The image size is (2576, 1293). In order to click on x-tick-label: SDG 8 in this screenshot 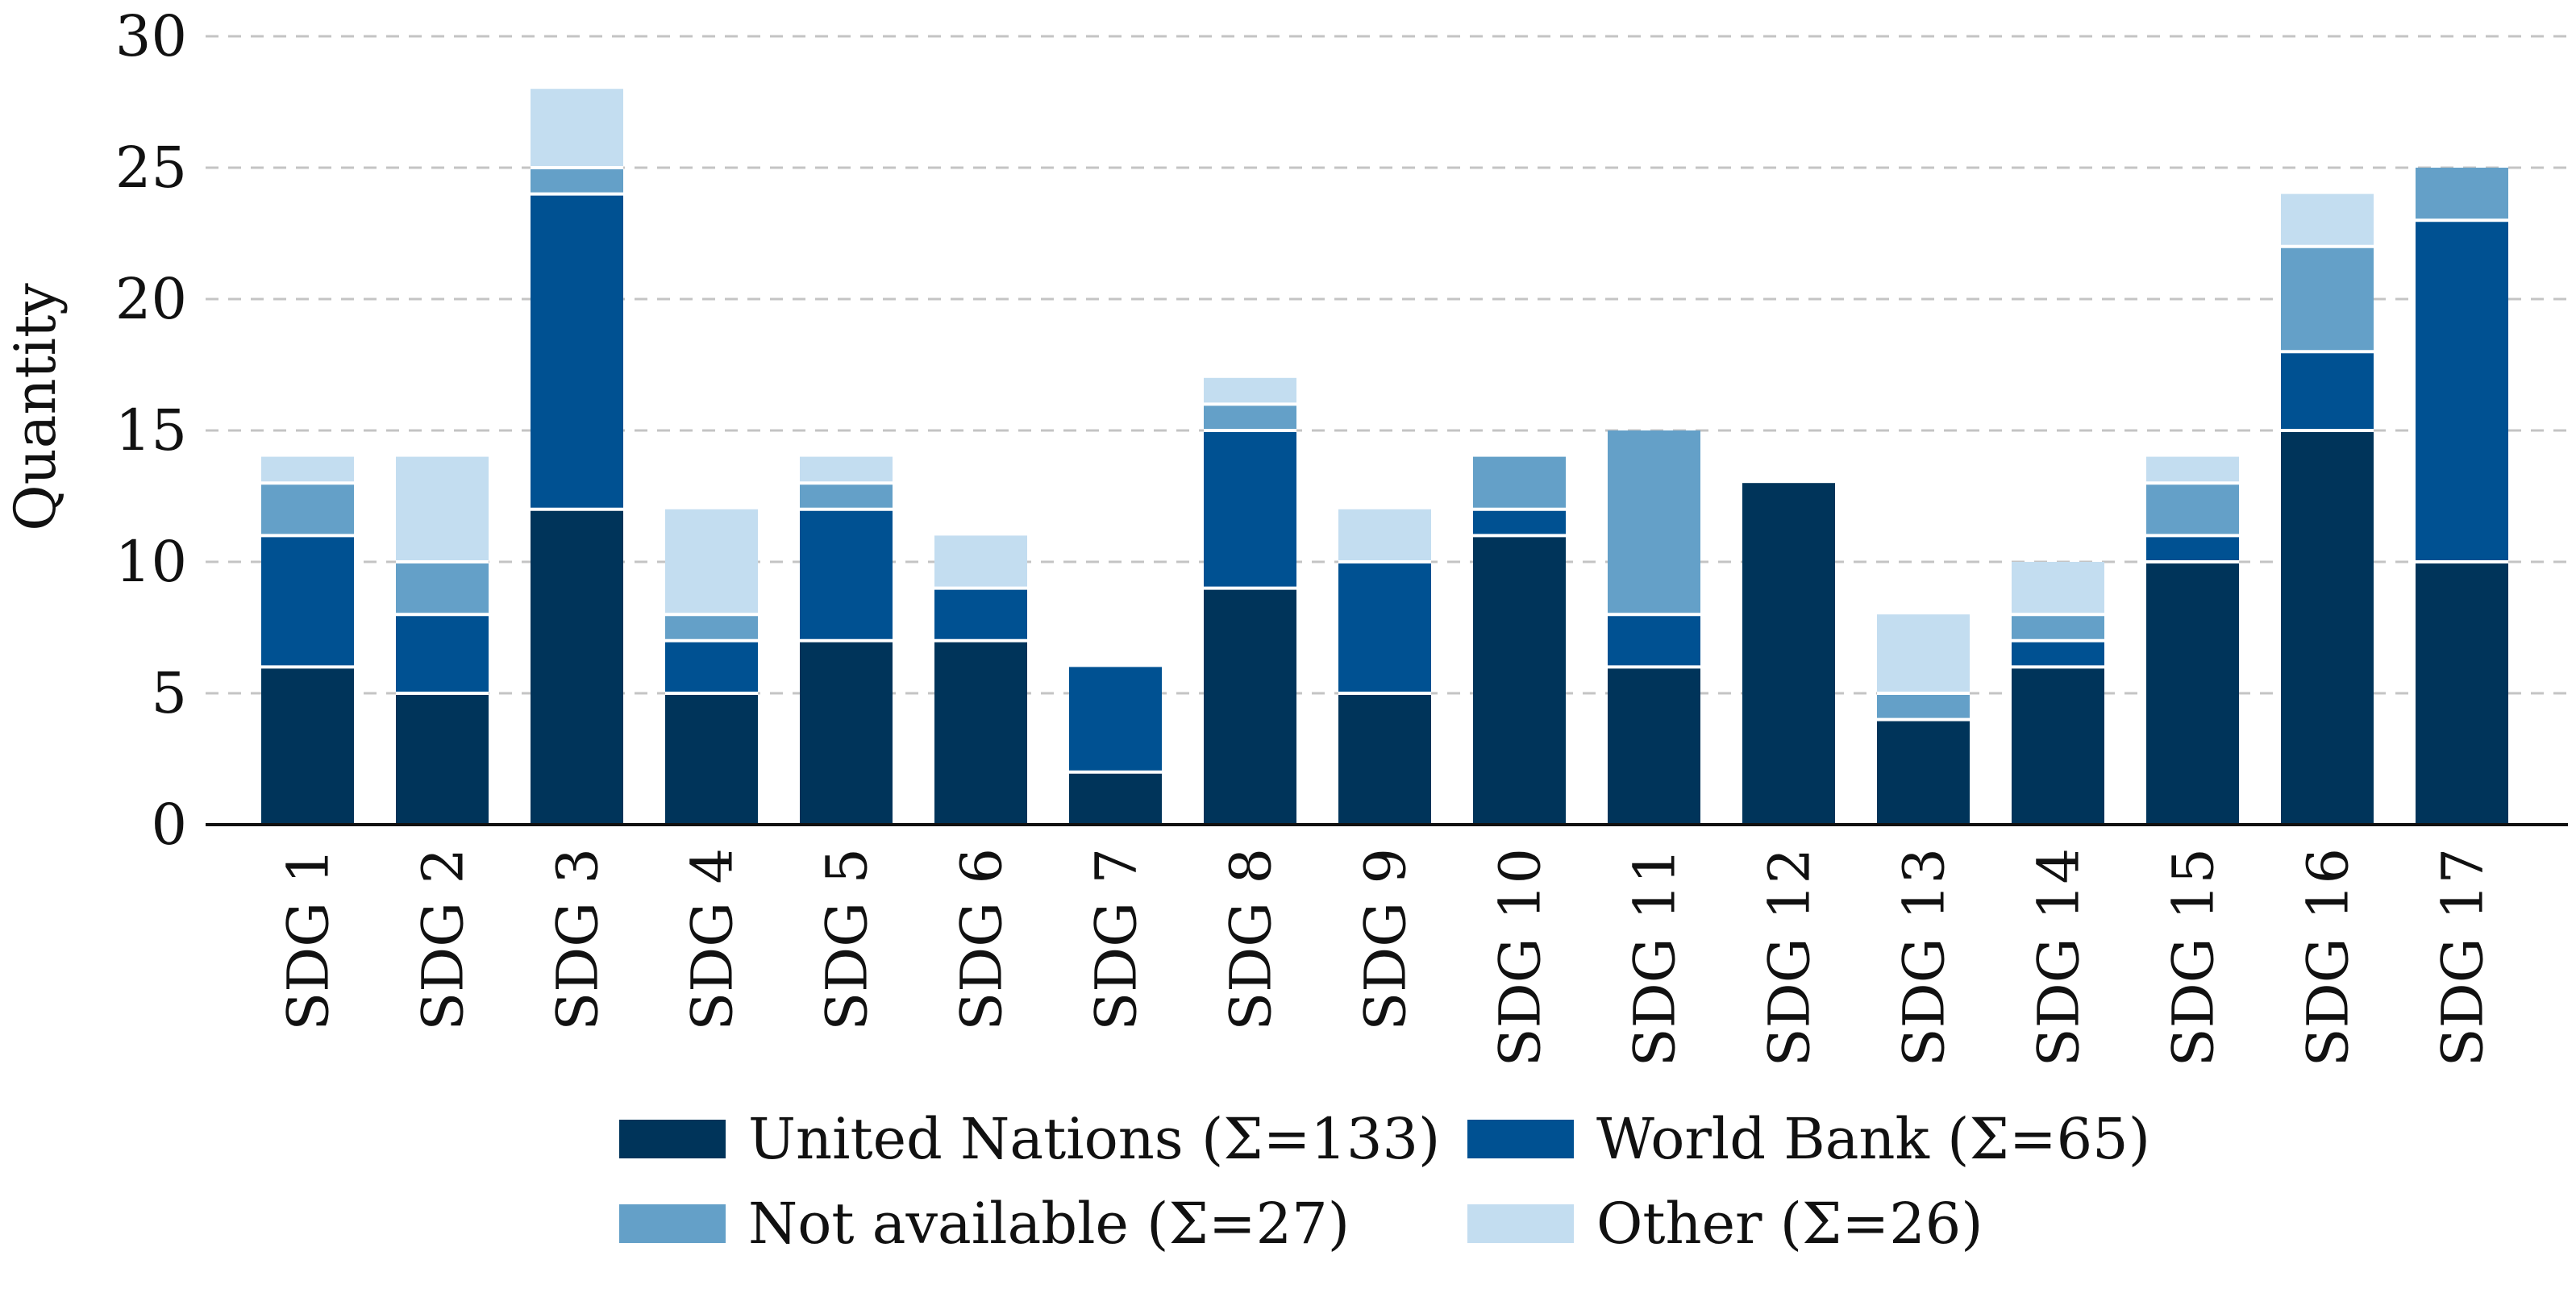, I will do `click(1251, 939)`.